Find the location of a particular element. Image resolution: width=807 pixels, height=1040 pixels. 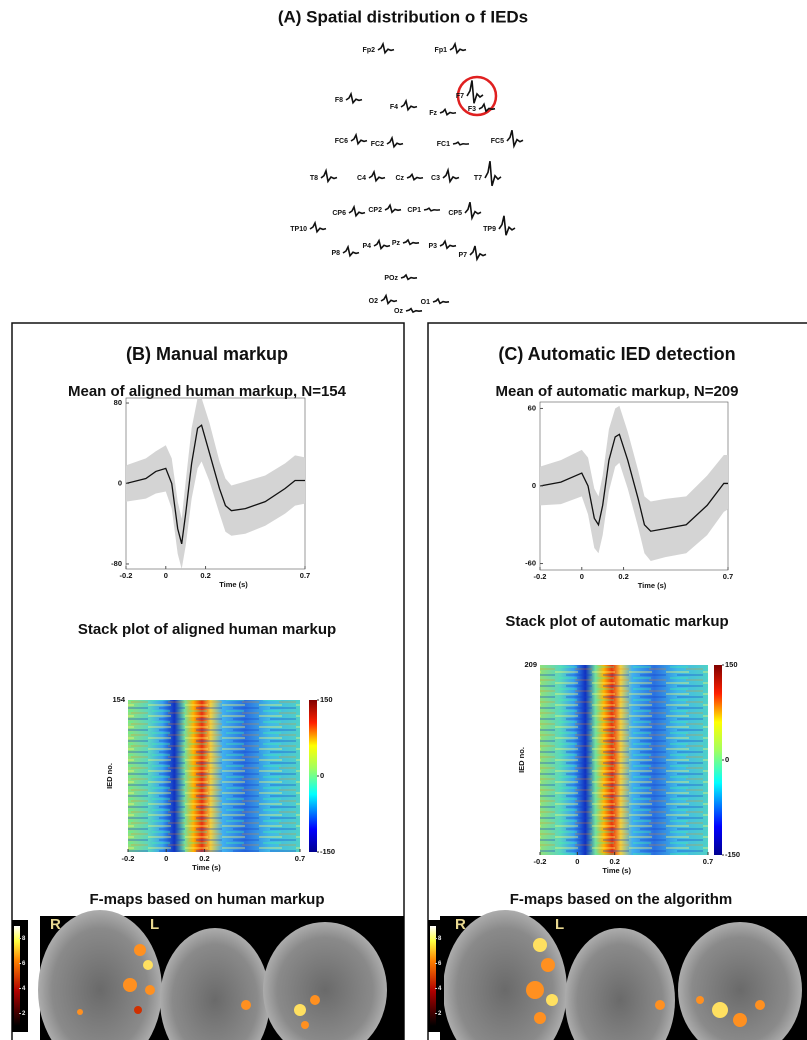

y-tick-label: -80 is located at coordinates (116, 563).